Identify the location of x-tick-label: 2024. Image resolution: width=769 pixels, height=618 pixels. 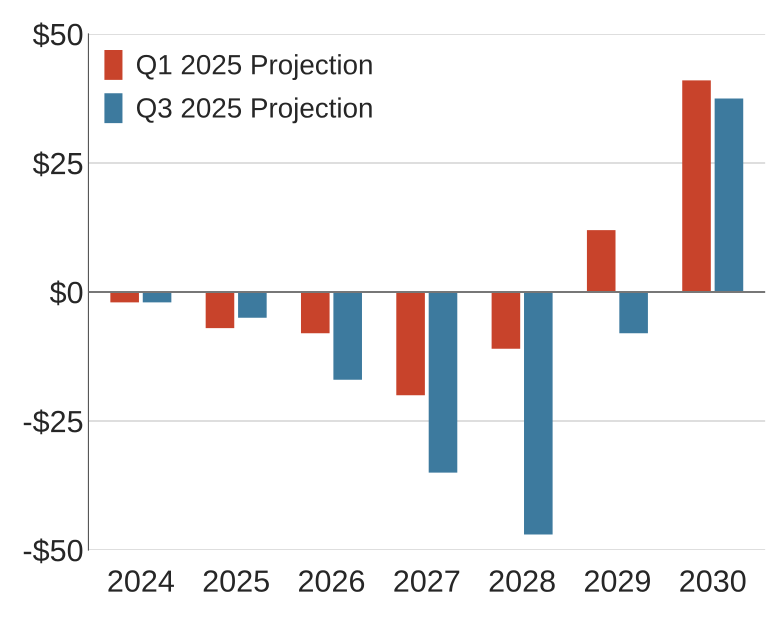
(141, 581).